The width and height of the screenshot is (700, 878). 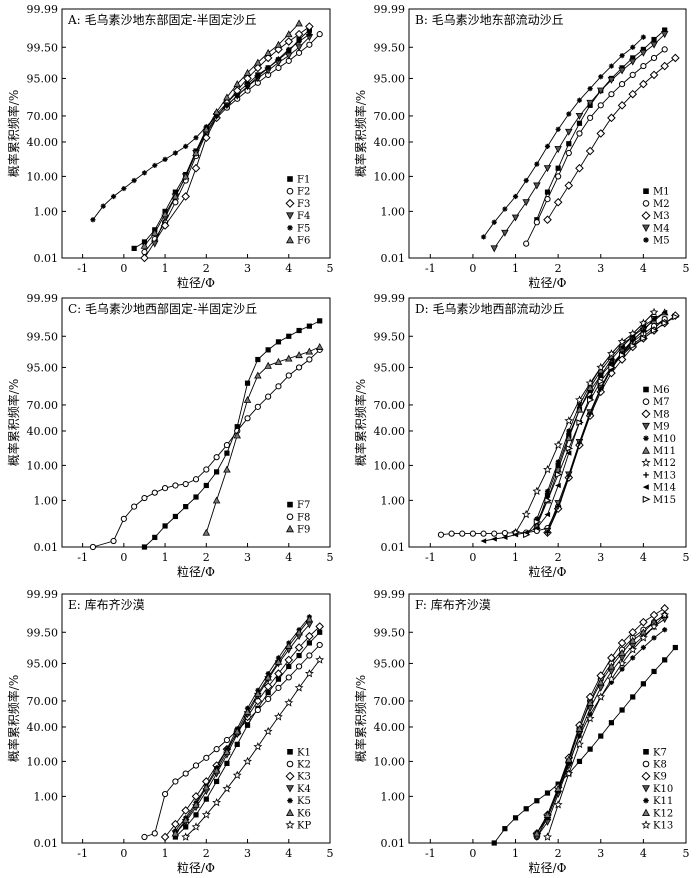 What do you see at coordinates (227, 751) in the screenshot?
I see `data-point-k6` at bounding box center [227, 751].